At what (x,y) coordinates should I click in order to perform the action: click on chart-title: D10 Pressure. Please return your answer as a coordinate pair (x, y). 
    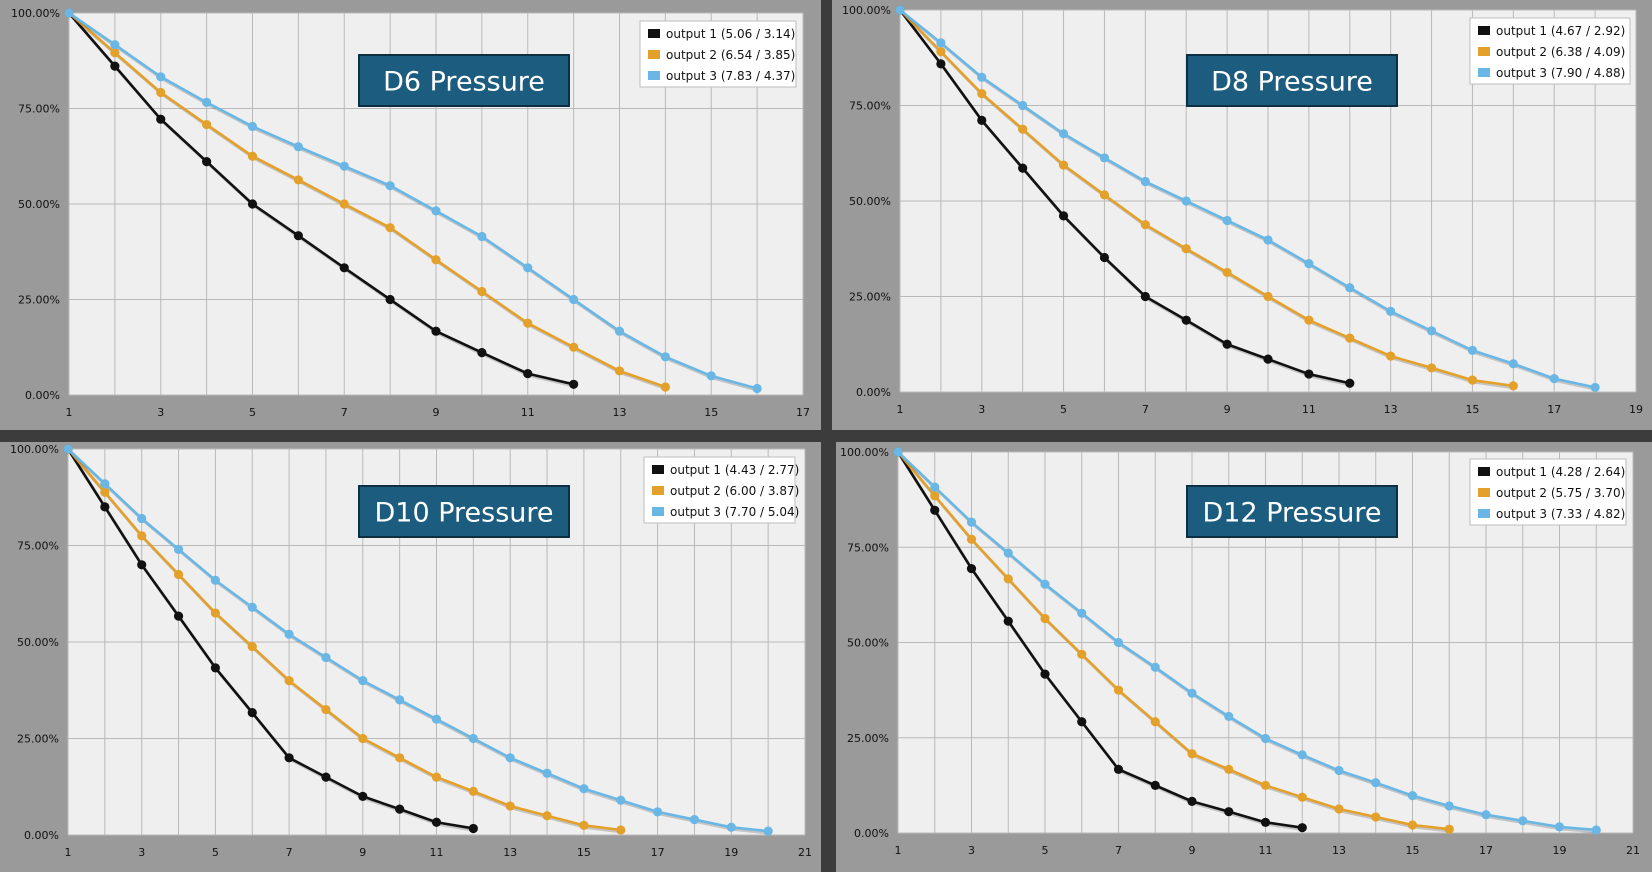
    Looking at the image, I should click on (463, 513).